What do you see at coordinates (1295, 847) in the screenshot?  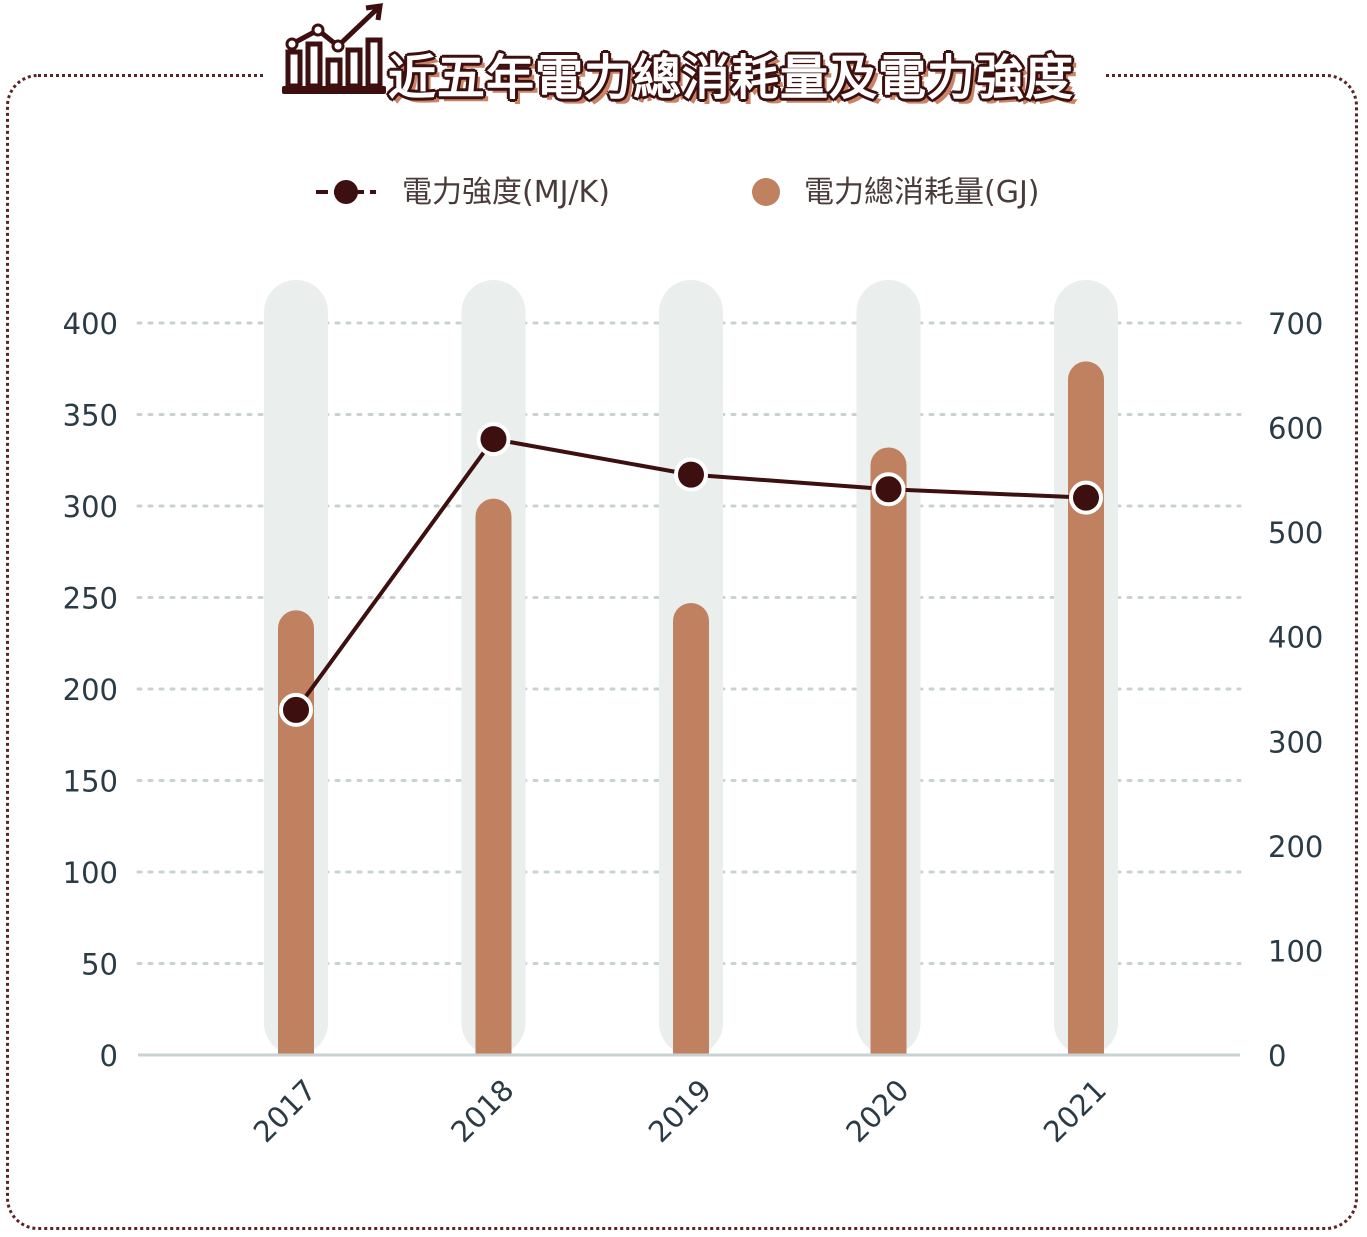 I see `y-right-tick-label: 200` at bounding box center [1295, 847].